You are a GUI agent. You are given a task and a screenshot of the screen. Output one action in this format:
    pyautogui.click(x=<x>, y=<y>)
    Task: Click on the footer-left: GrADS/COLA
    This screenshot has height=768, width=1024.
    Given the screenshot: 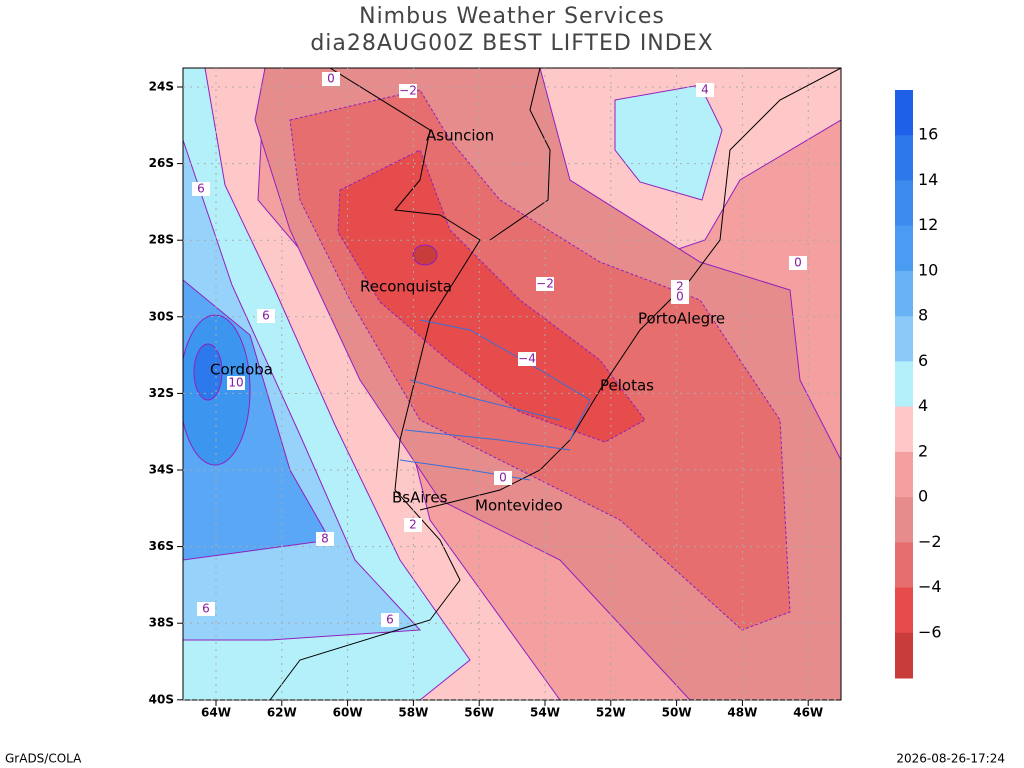 What is the action you would take?
    pyautogui.click(x=43, y=759)
    